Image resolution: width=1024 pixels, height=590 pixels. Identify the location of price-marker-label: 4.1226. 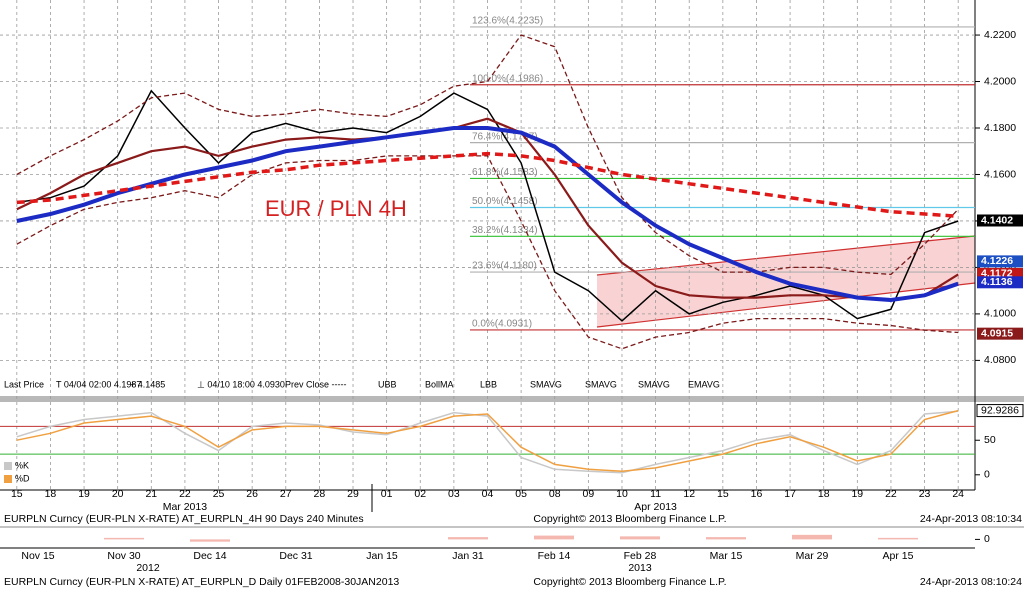
(997, 261).